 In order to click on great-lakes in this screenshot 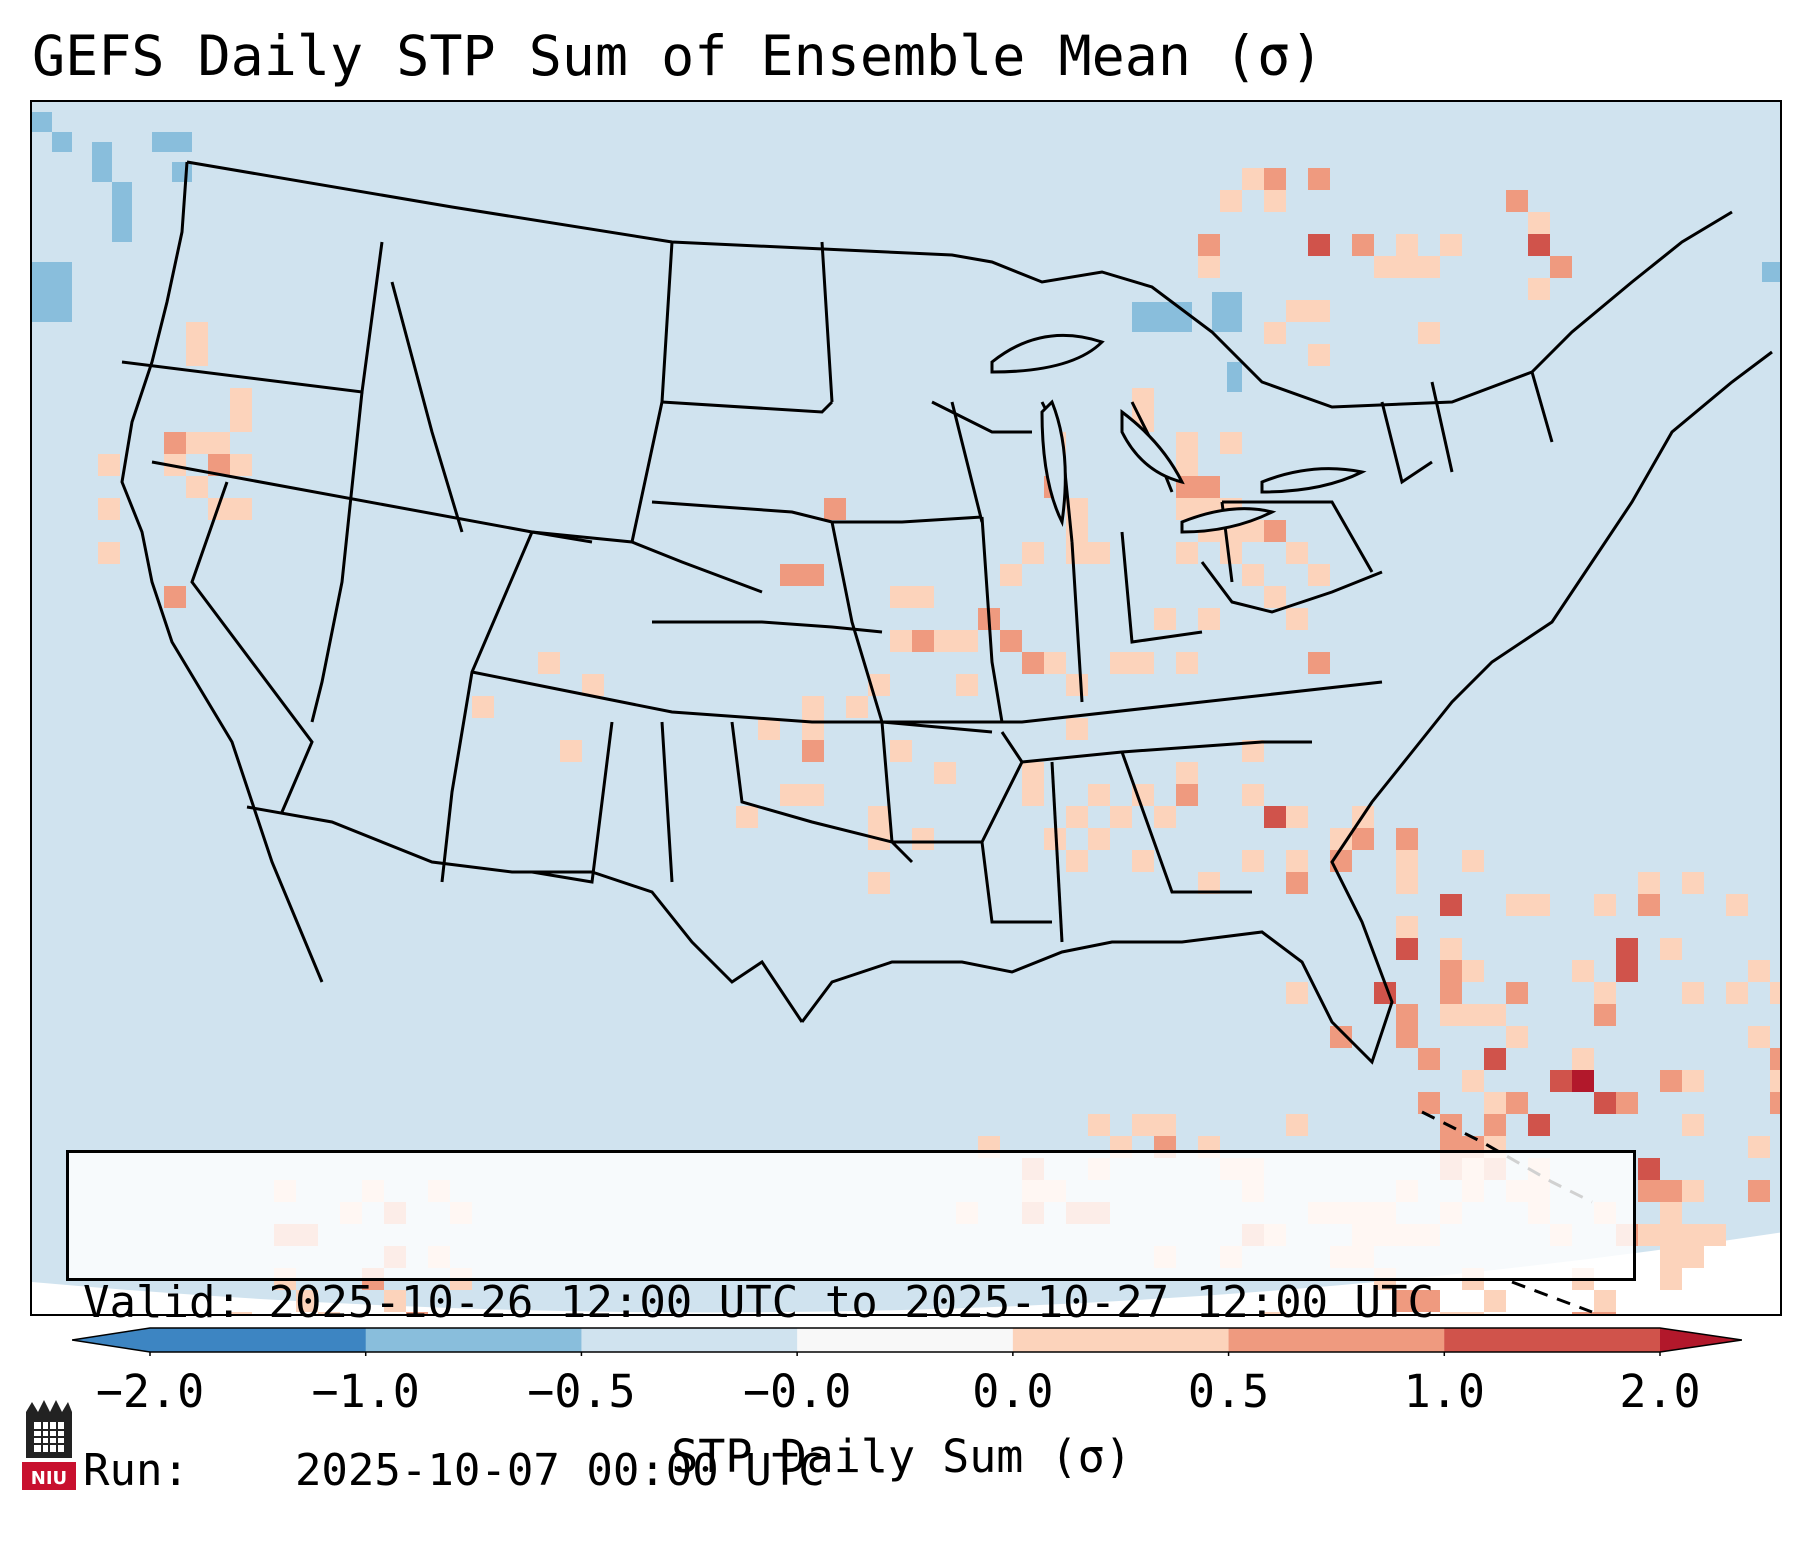, I will do `click(1178, 433)`.